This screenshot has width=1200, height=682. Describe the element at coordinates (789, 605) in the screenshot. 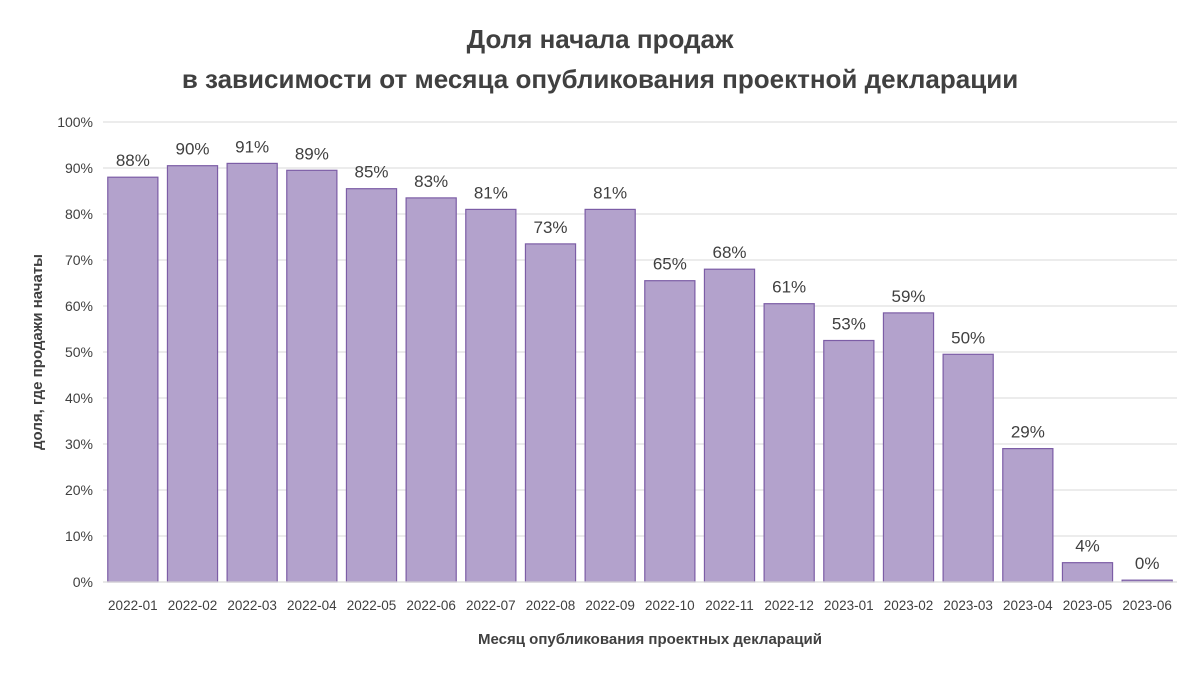

I see `x-tick-label: 2022-12` at that location.